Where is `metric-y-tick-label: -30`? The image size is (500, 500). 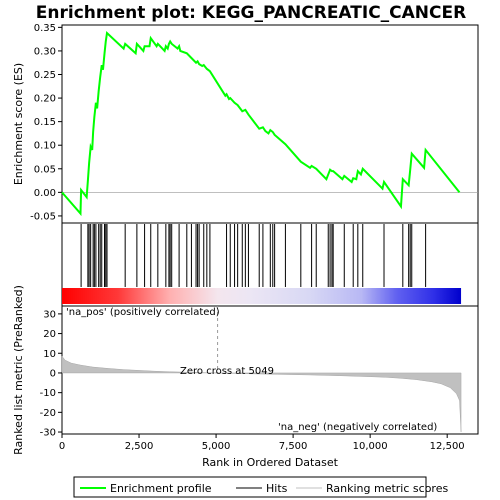
metric-y-tick-label: -30 is located at coordinates (48, 433).